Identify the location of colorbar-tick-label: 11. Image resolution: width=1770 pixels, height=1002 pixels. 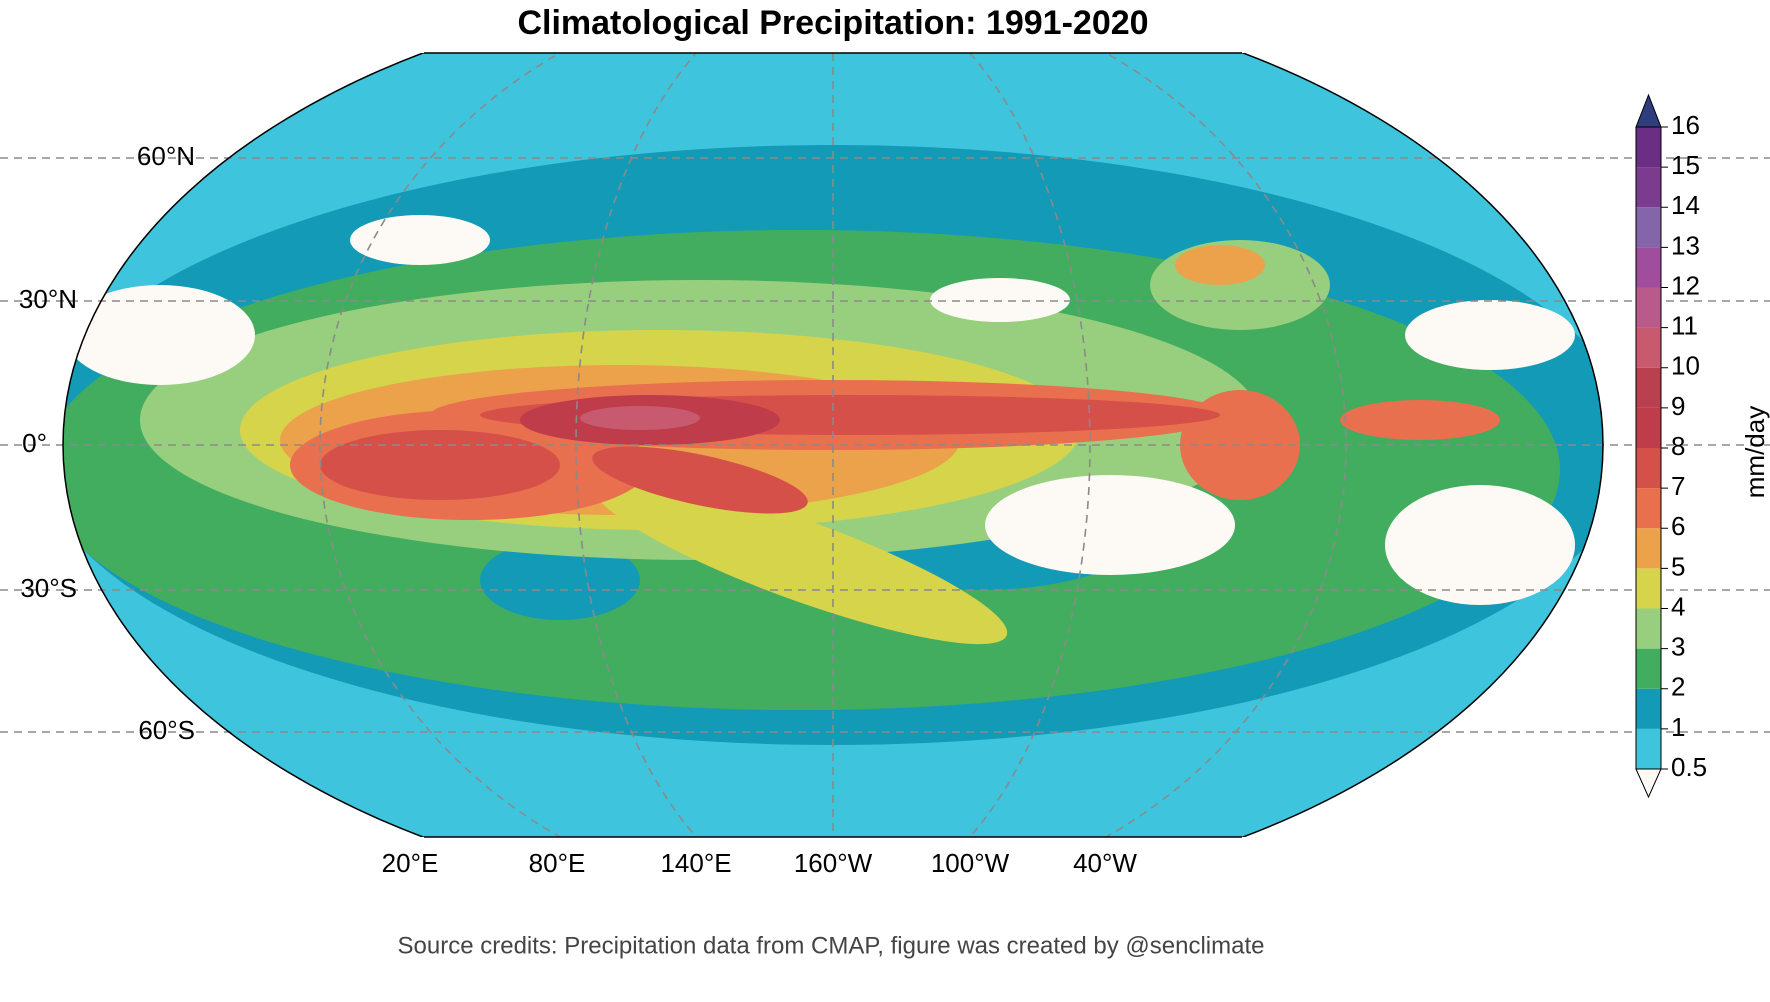
(1684, 326).